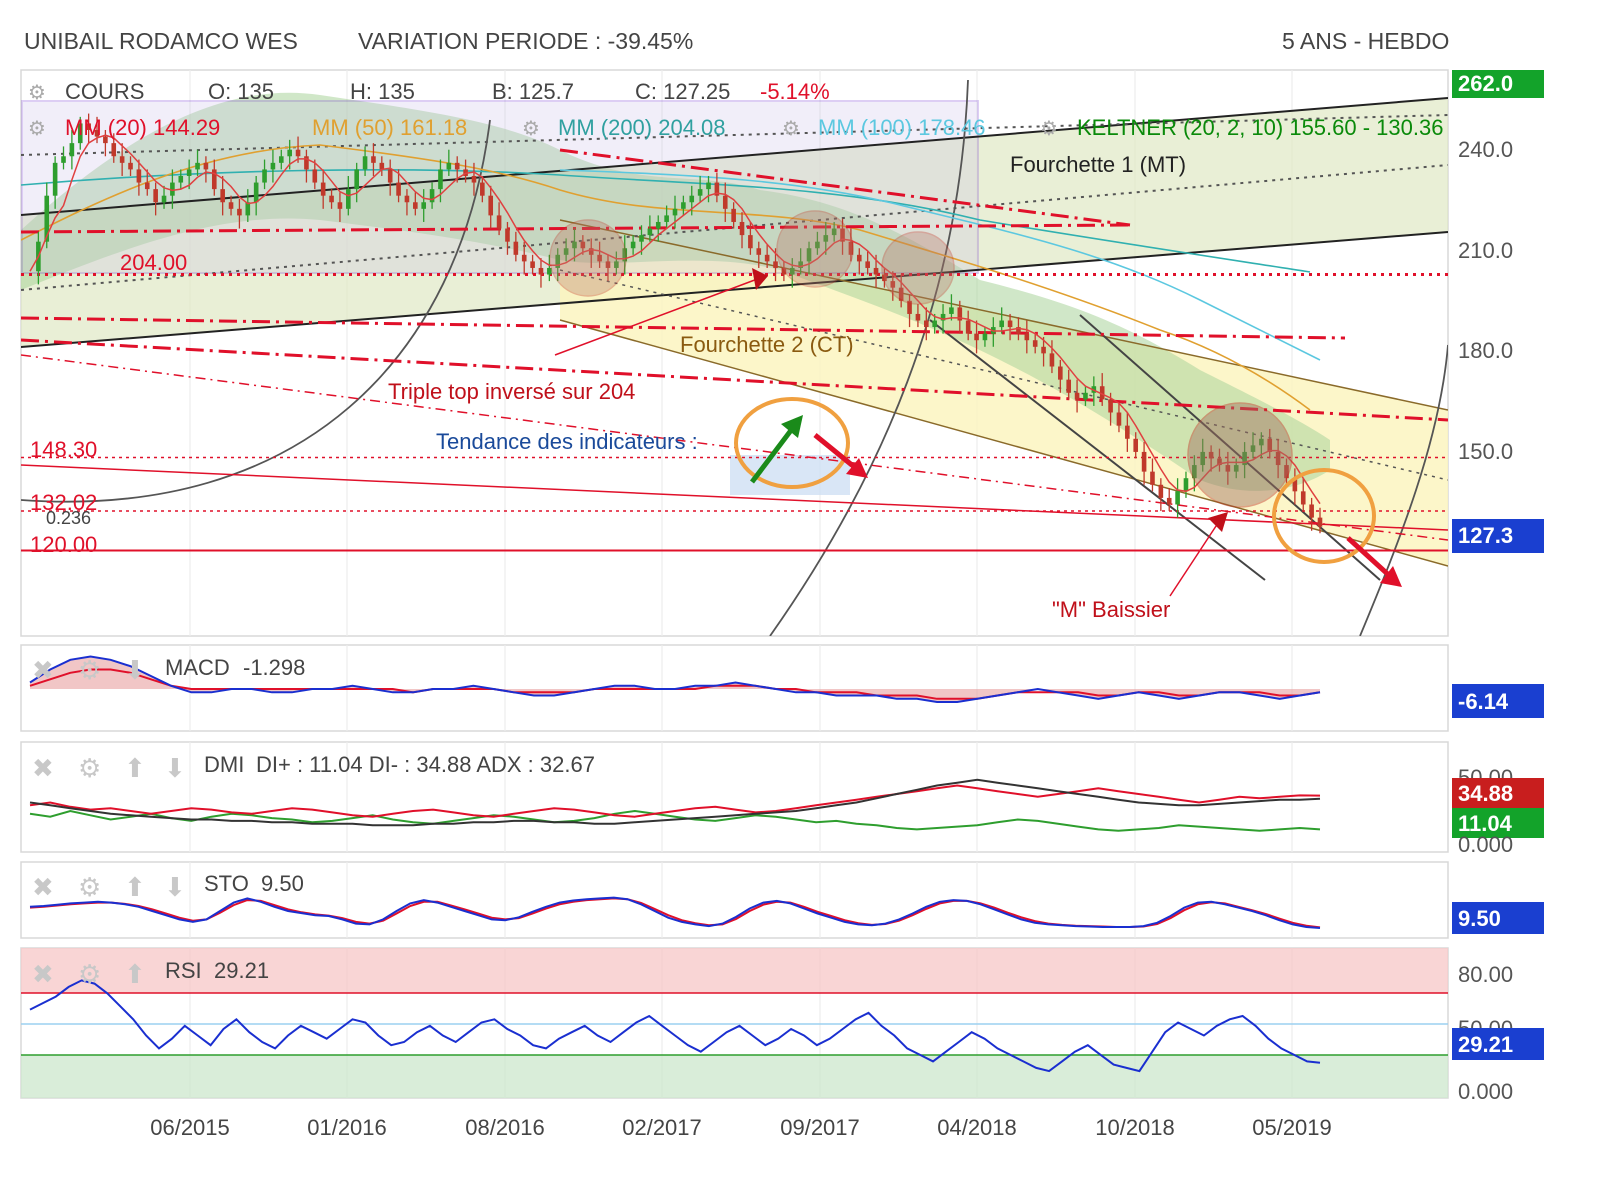  I want to click on ct-upper-line, so click(1003, 315).